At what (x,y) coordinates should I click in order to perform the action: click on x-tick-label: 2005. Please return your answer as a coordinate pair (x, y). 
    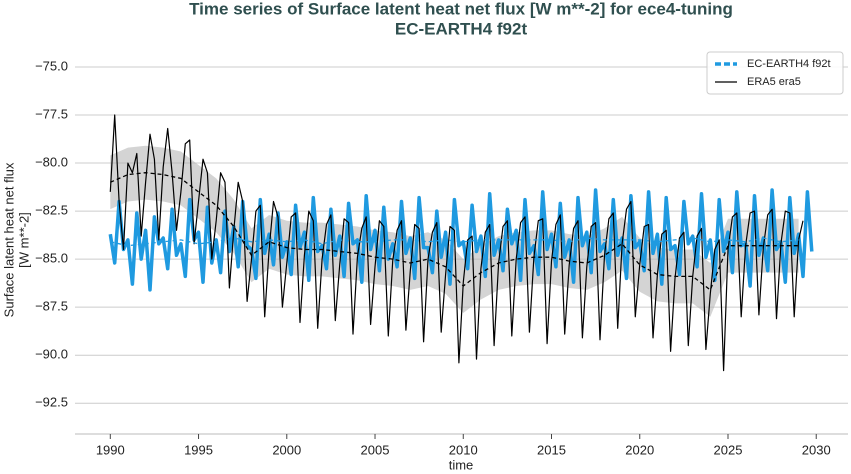
    Looking at the image, I should click on (375, 449).